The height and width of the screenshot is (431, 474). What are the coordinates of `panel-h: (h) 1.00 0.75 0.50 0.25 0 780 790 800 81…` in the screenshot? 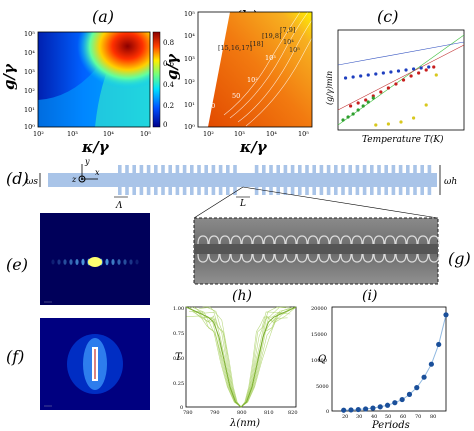 It's located at (235, 358).